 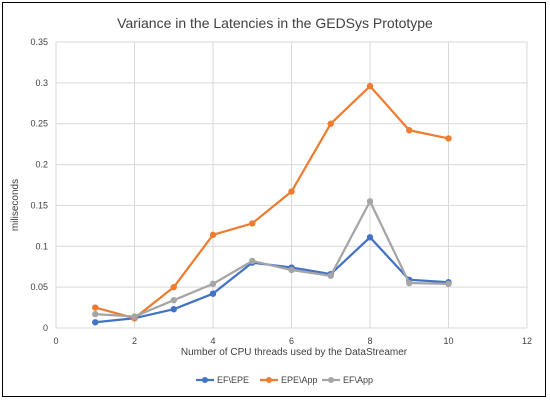 I want to click on y-tick-label: 0.25, so click(x=39, y=124).